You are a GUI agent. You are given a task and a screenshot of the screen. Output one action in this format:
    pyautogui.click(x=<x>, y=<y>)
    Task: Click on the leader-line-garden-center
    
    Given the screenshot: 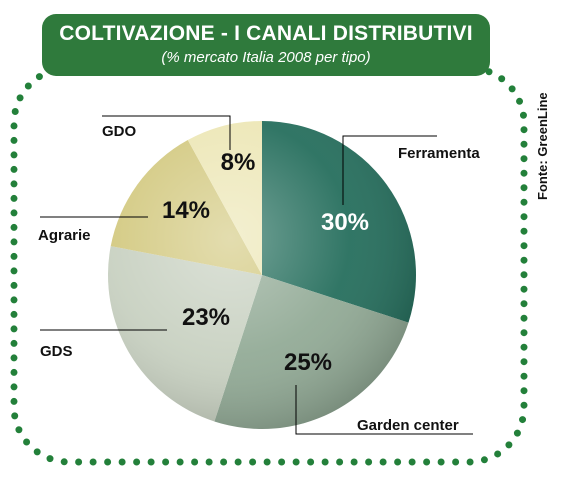 What is the action you would take?
    pyautogui.click(x=384, y=410)
    